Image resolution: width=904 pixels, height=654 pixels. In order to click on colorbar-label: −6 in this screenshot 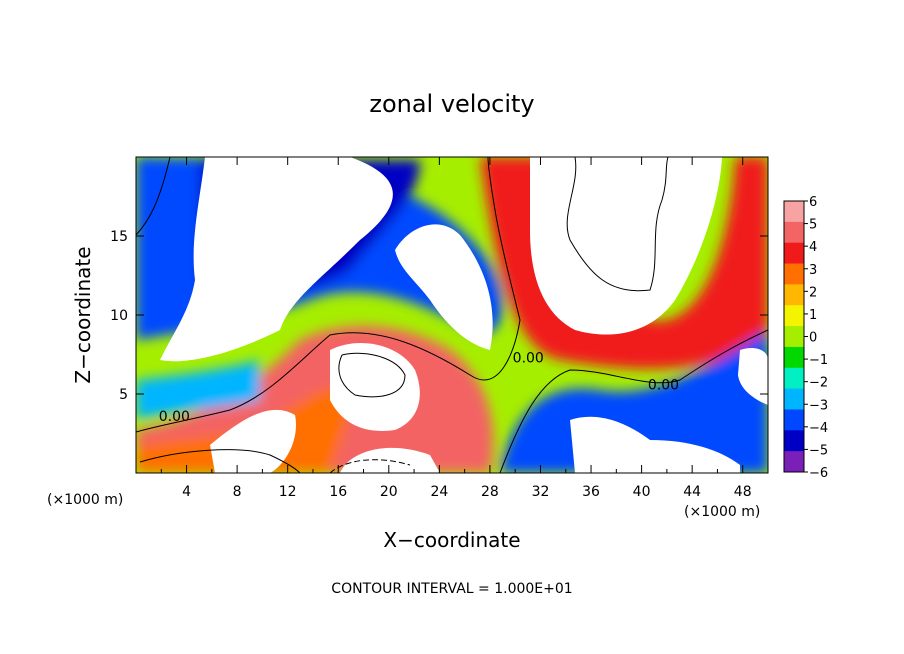, I will do `click(818, 473)`.